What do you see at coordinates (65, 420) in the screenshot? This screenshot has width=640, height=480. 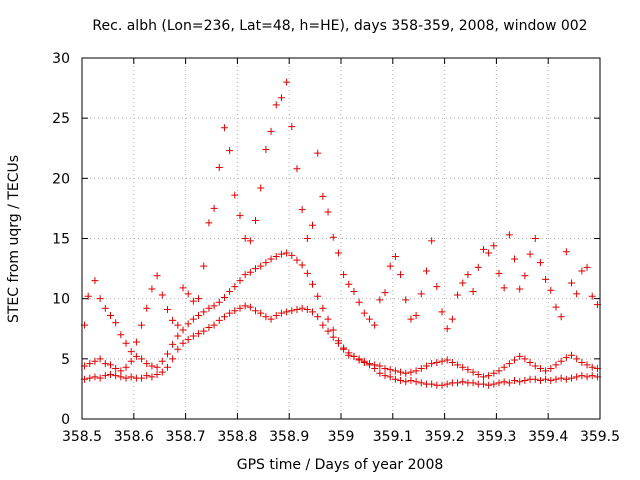 I see `y-tick-label: 0` at bounding box center [65, 420].